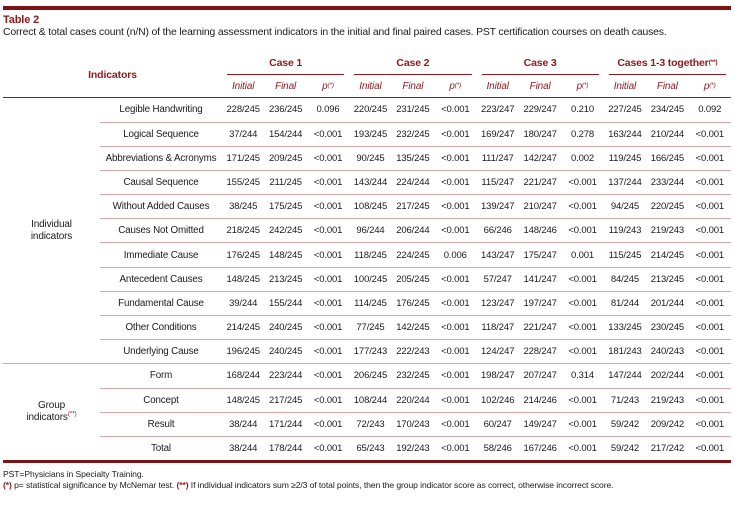 This screenshot has width=734, height=513. Describe the element at coordinates (161, 424) in the screenshot. I see `row-label: Result` at that location.